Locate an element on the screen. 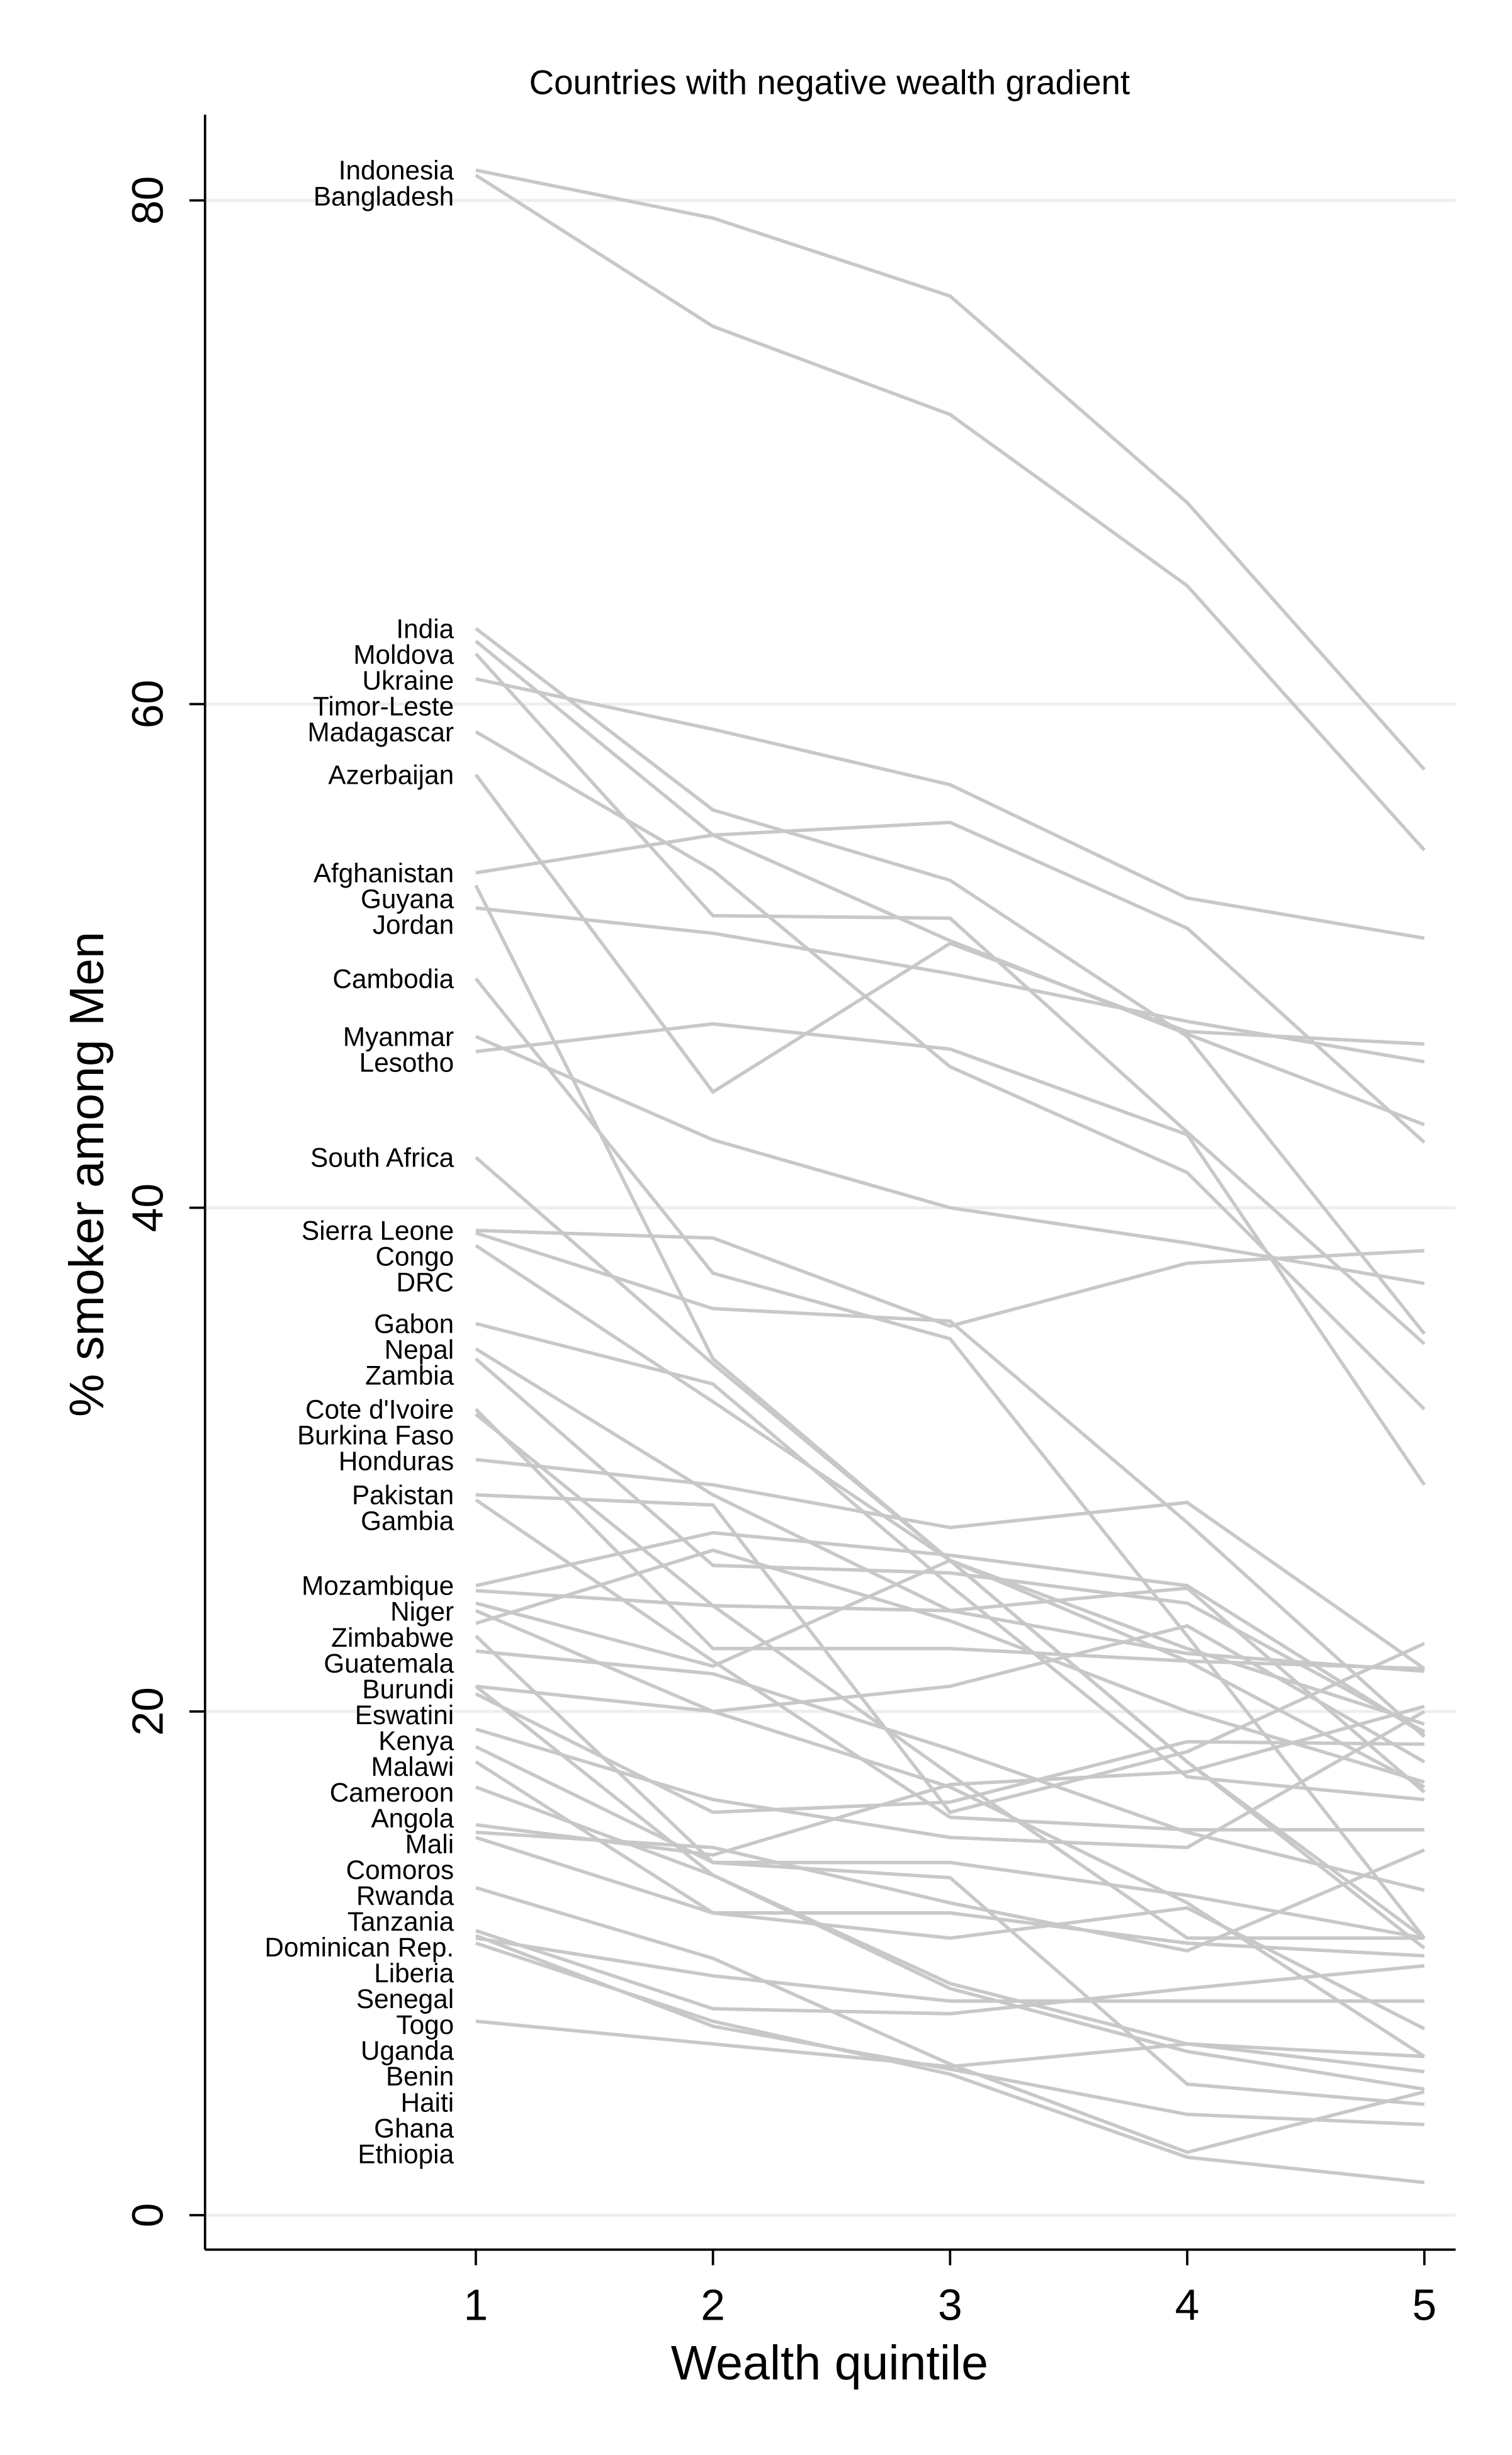  series-line-niger is located at coordinates (950, 1689).